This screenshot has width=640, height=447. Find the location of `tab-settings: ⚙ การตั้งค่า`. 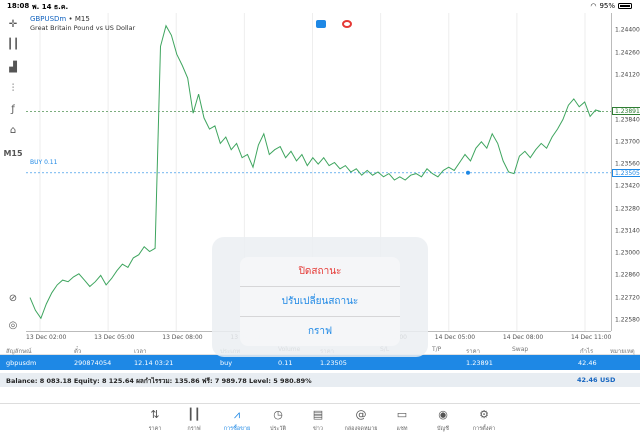

tab-settings: ⚙ การตั้งค่า is located at coordinates (484, 420).